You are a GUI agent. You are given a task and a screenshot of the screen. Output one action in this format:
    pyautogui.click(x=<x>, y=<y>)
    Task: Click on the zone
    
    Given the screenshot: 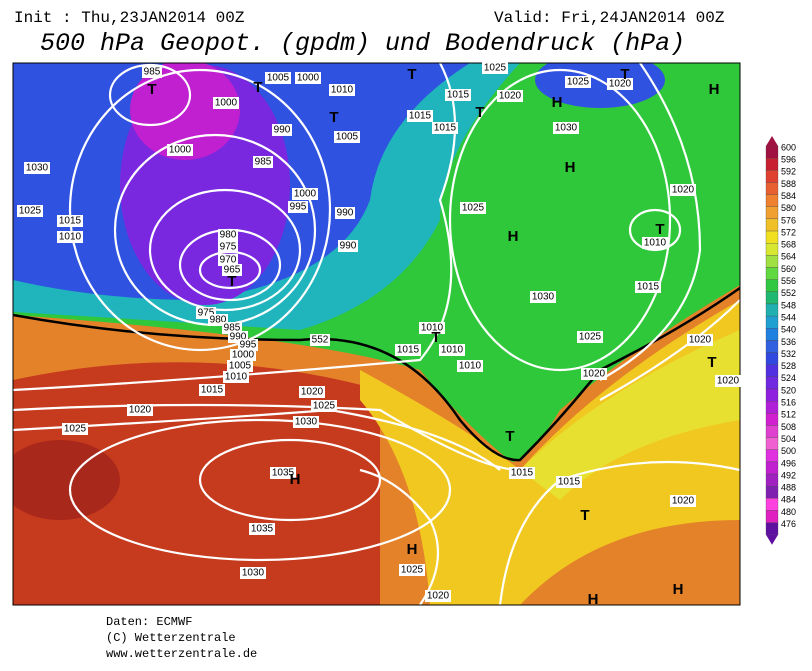 What is the action you would take?
    pyautogui.click(x=66, y=480)
    